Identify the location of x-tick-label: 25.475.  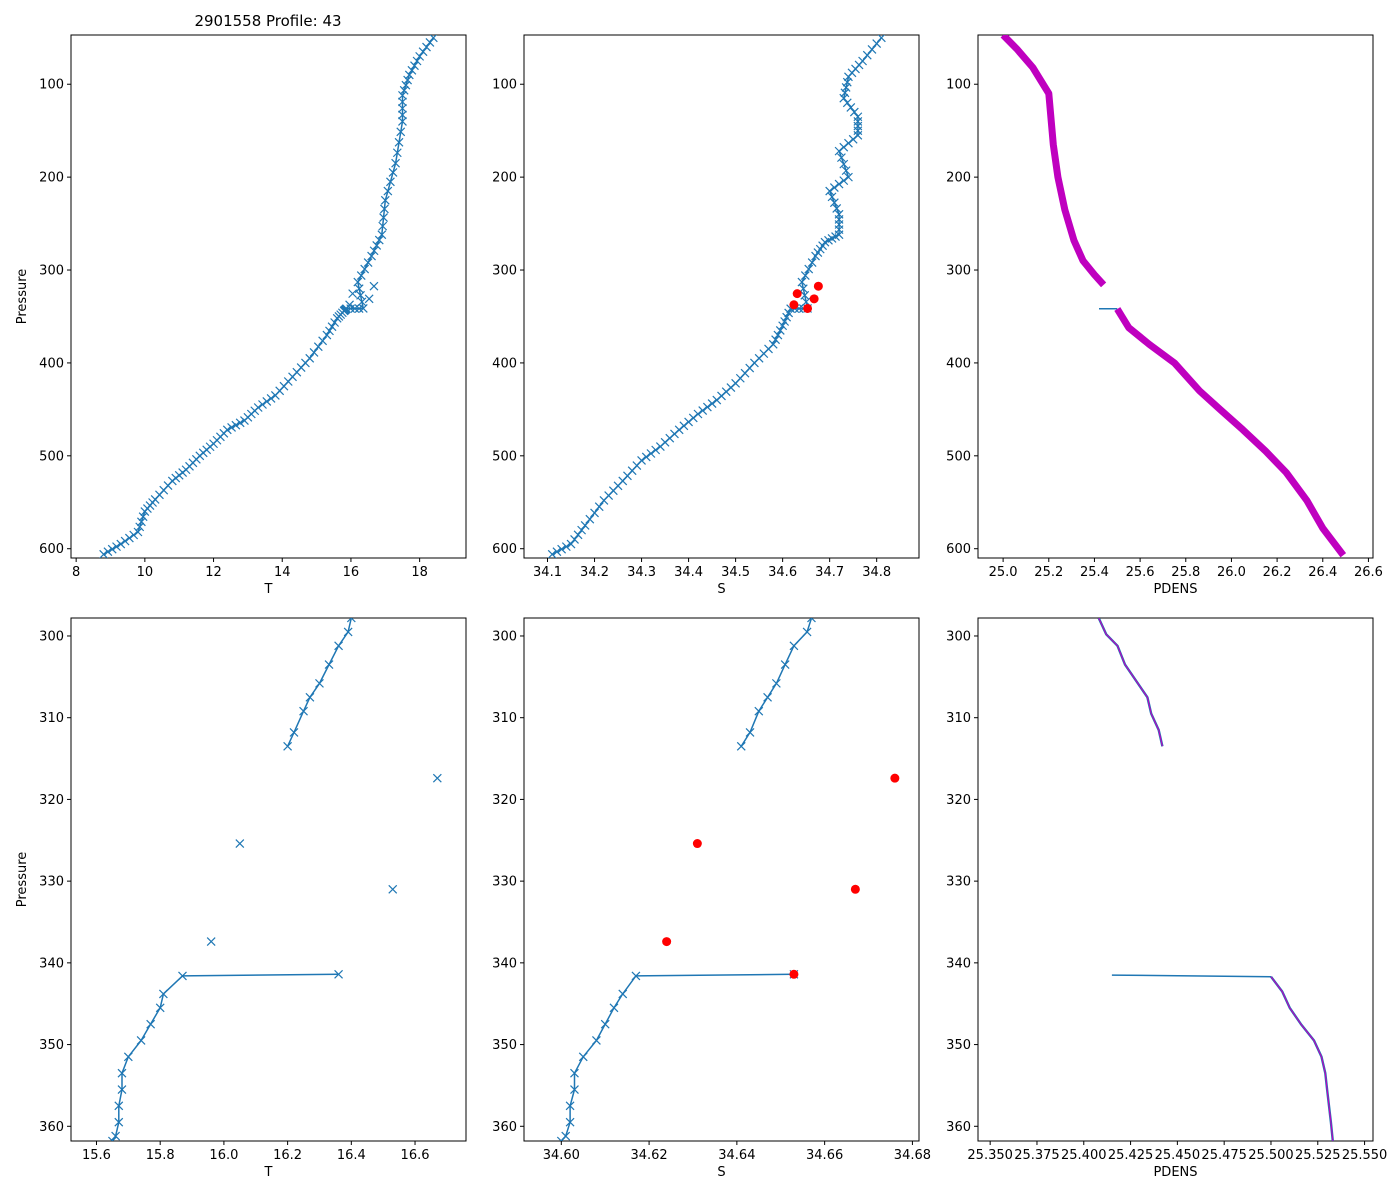
(1224, 1155).